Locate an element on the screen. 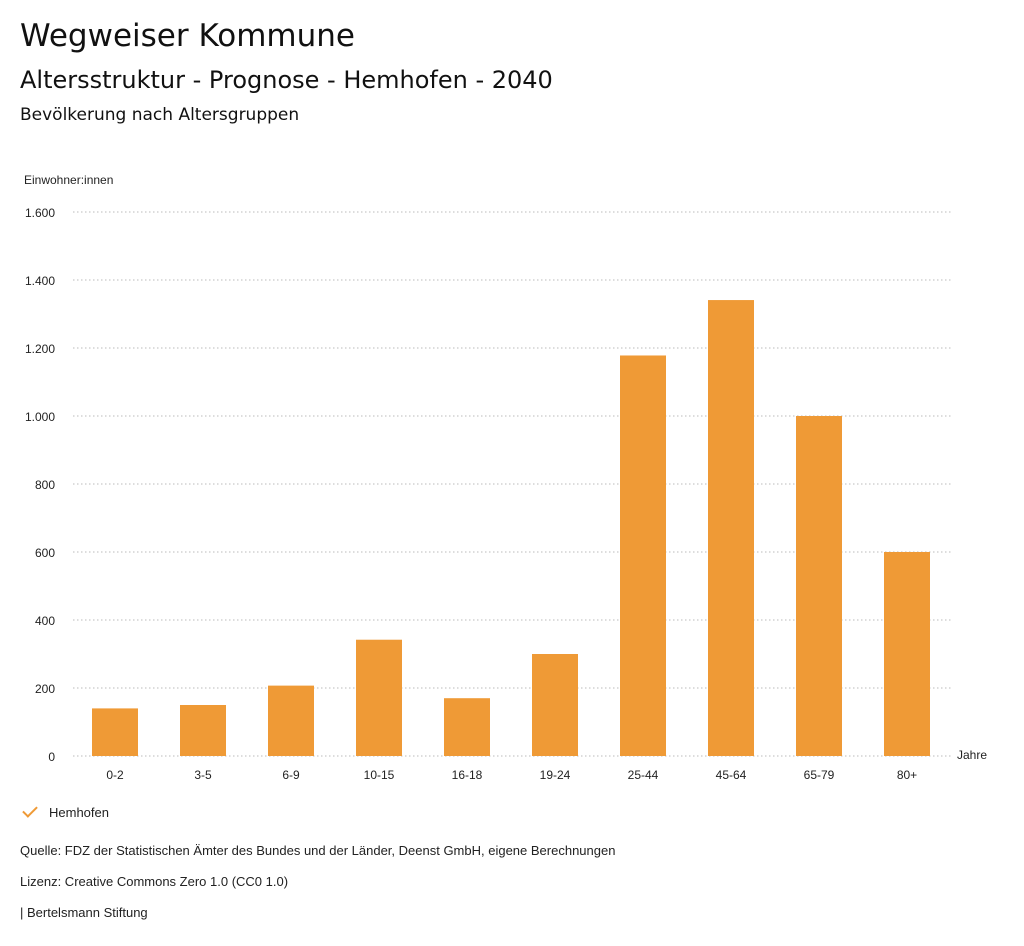 The height and width of the screenshot is (946, 1024). bar-80+ is located at coordinates (907, 654).